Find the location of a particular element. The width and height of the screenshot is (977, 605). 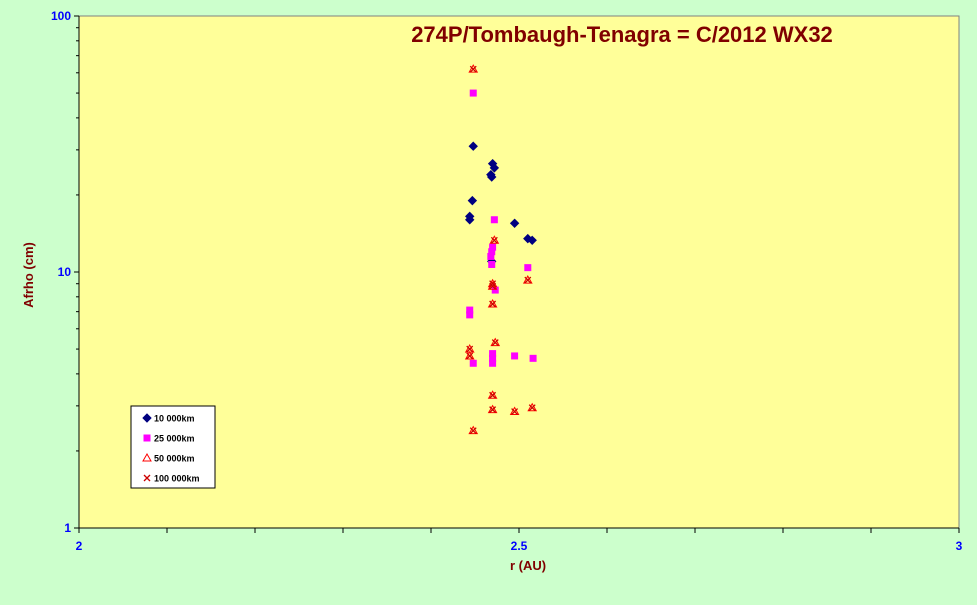

x-tick-label: 3 is located at coordinates (959, 546).